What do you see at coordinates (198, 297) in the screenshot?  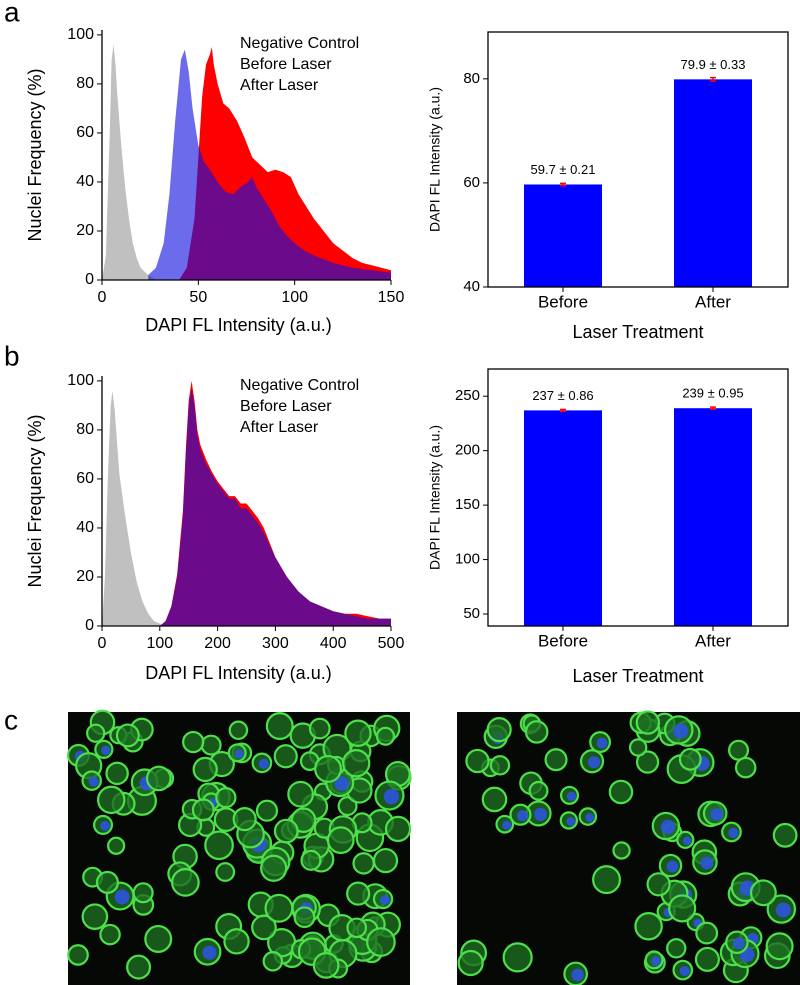 I see `x-tick-label: 50` at bounding box center [198, 297].